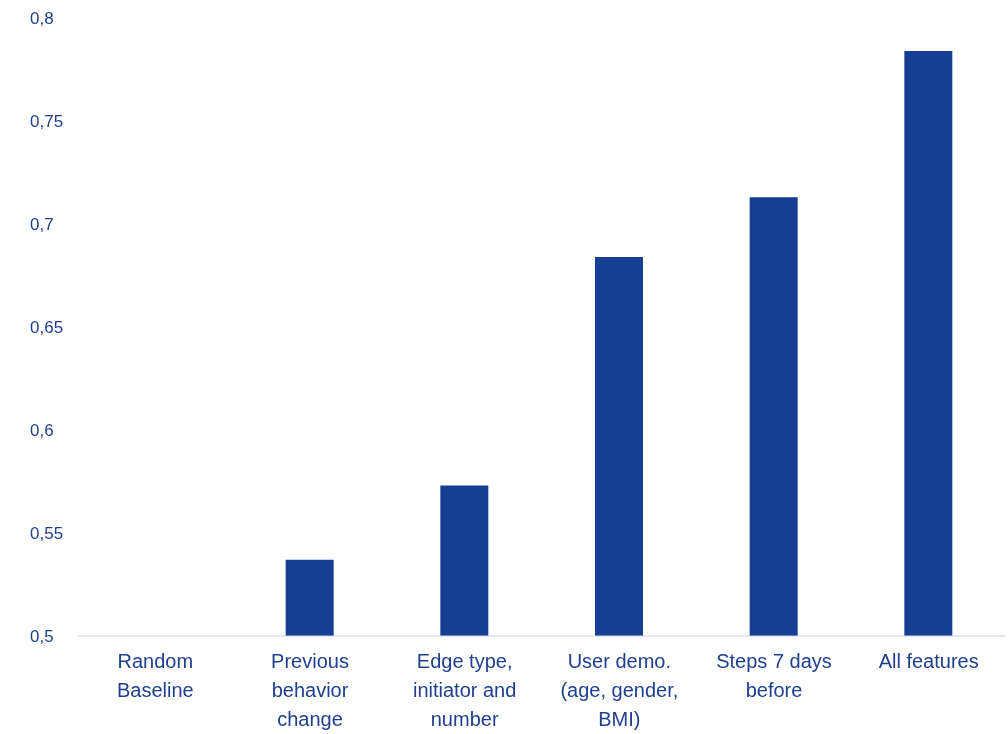 Image resolution: width=1008 pixels, height=734 pixels. Describe the element at coordinates (47, 328) in the screenshot. I see `y-tick-label: 0,65` at that location.